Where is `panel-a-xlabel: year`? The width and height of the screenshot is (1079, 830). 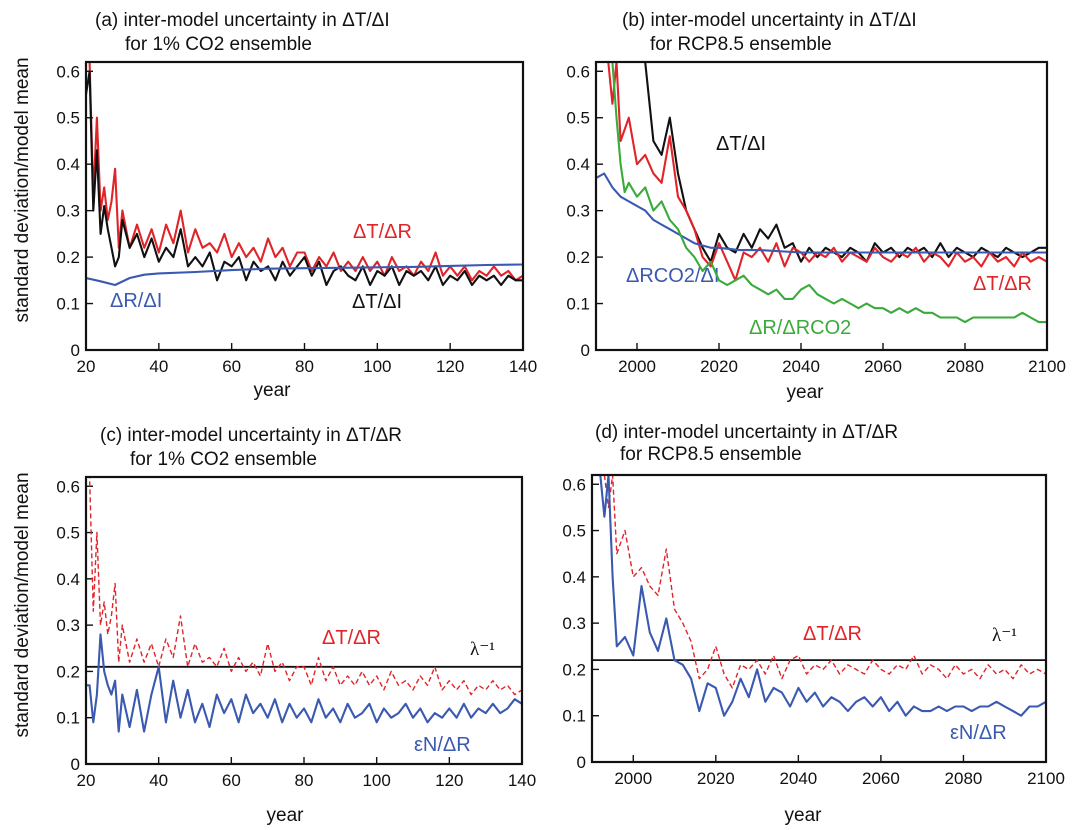 panel-a-xlabel: year is located at coordinates (273, 390).